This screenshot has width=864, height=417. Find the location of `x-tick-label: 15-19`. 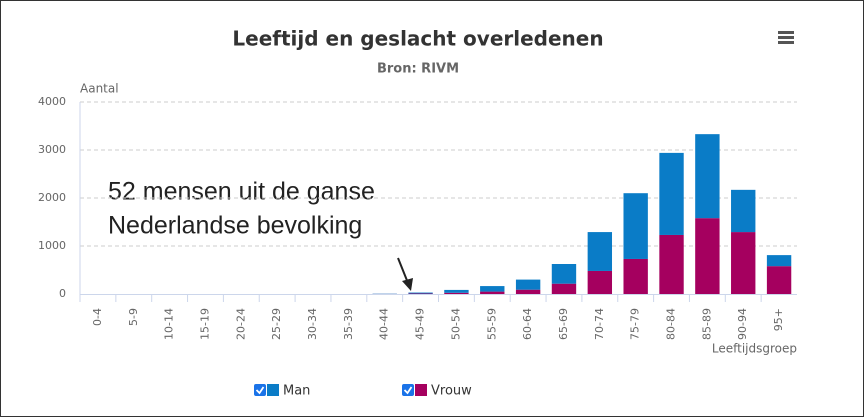

x-tick-label: 15-19 is located at coordinates (204, 324).